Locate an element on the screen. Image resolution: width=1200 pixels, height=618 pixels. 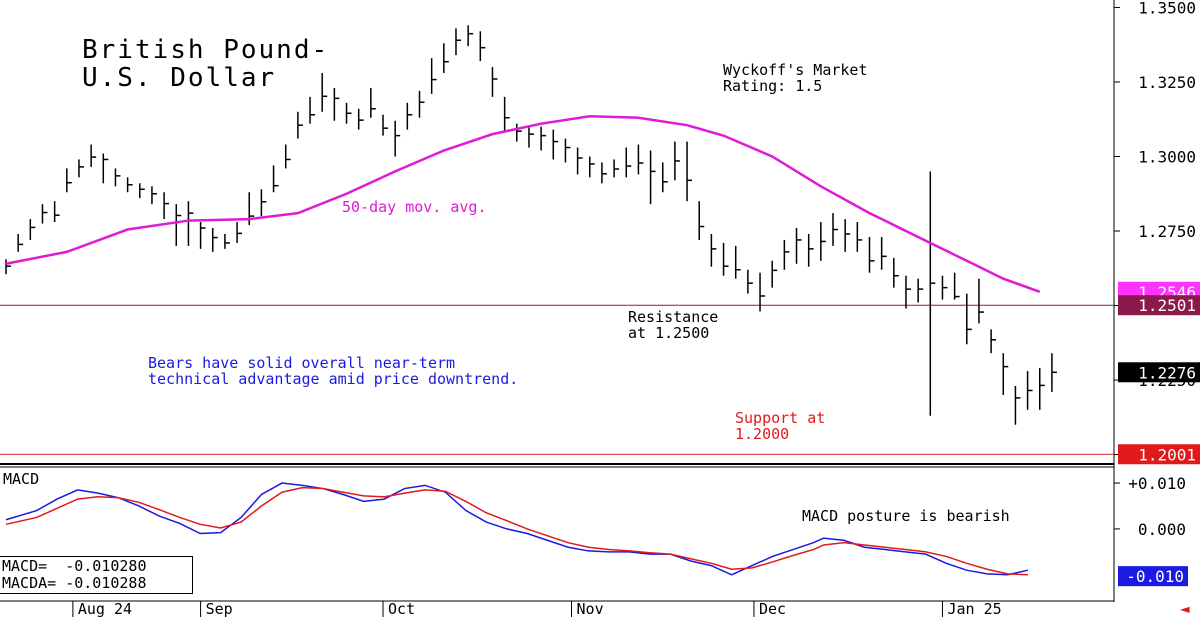
macd-tick-label: 0.000 is located at coordinates (1162, 529).